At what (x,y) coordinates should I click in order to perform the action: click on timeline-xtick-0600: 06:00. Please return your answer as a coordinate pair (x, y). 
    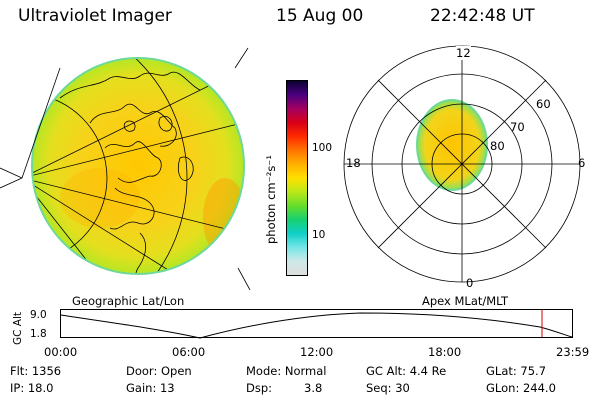
    Looking at the image, I should click on (189, 352).